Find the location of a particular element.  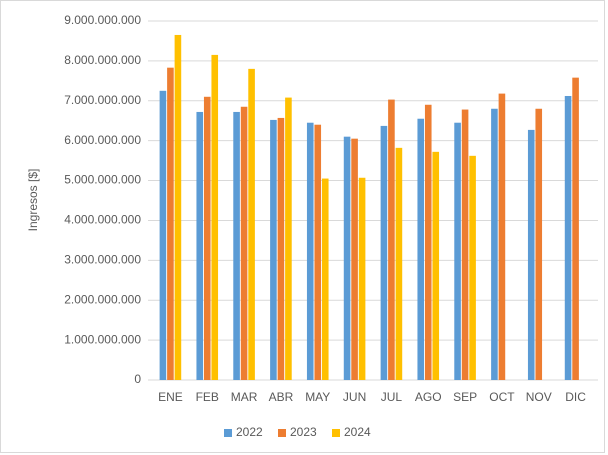

x-tick-label: SEP is located at coordinates (465, 397).